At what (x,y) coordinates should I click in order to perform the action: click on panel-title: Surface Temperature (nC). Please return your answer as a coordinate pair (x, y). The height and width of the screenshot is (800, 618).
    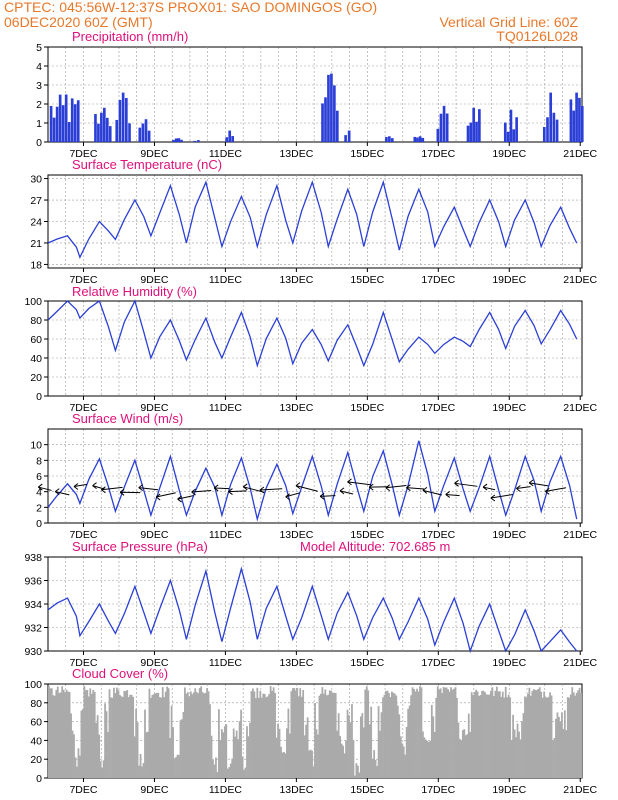
    Looking at the image, I should click on (147, 164).